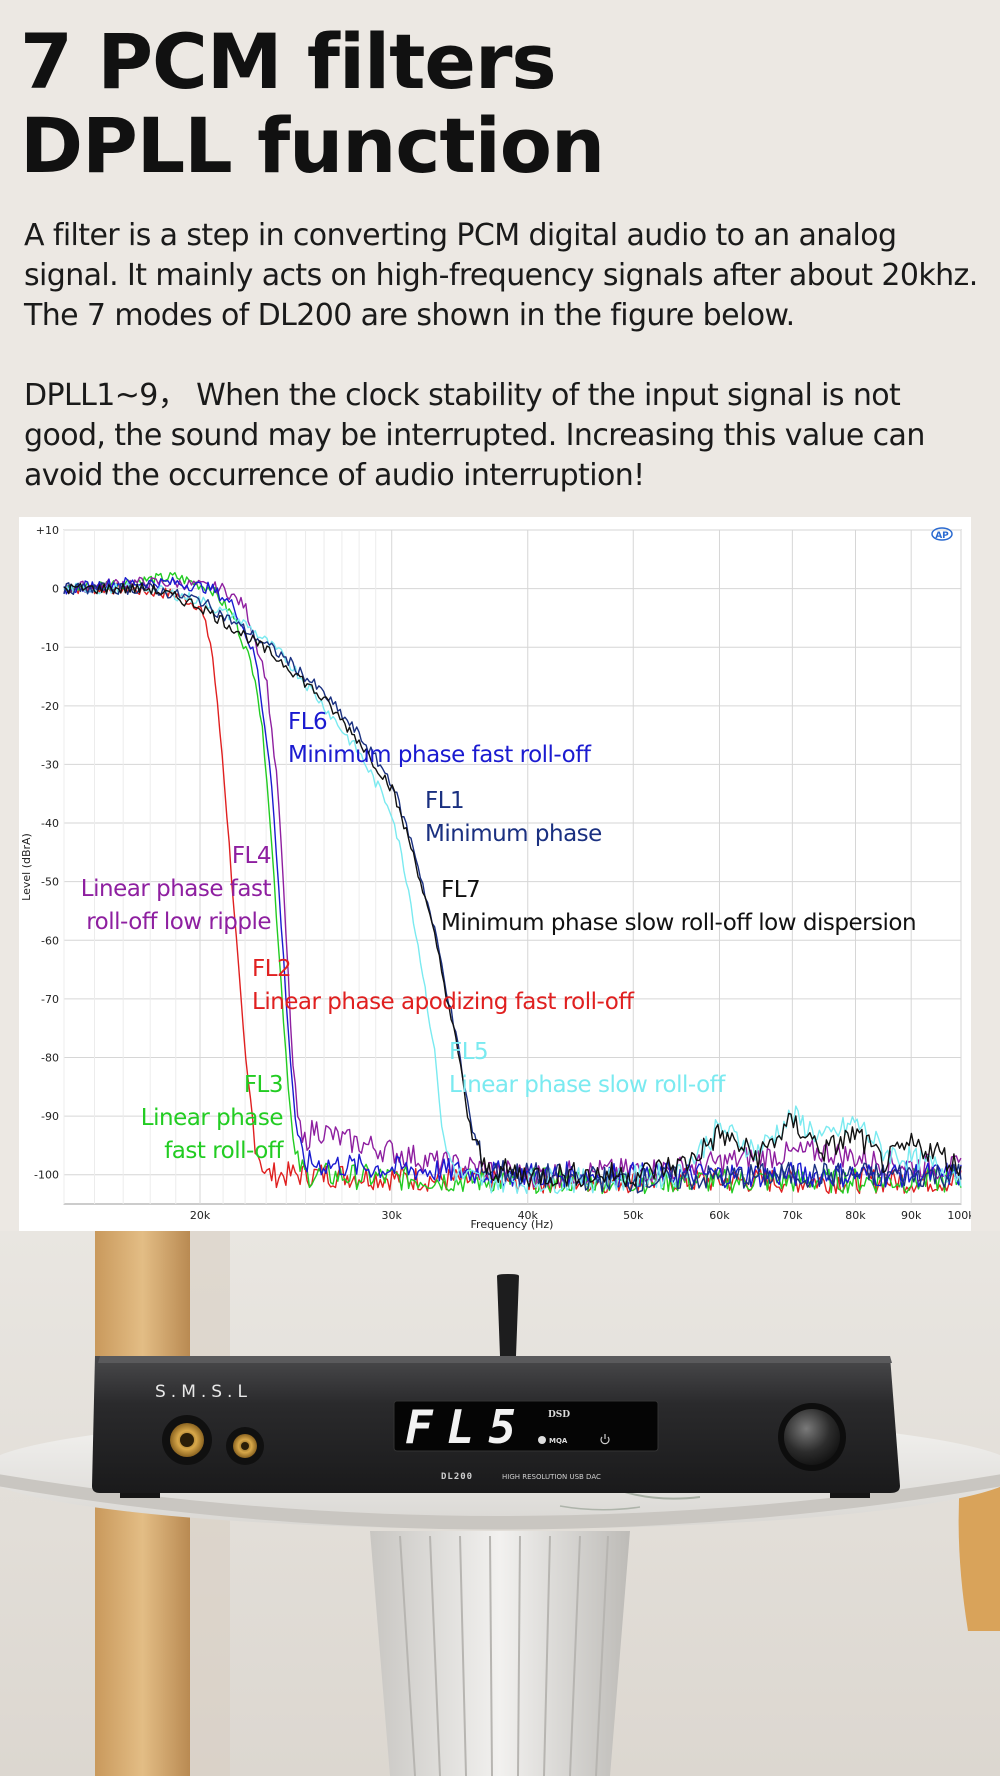 The height and width of the screenshot is (1776, 1000). What do you see at coordinates (50, 999) in the screenshot?
I see `y-tick-label: -70` at bounding box center [50, 999].